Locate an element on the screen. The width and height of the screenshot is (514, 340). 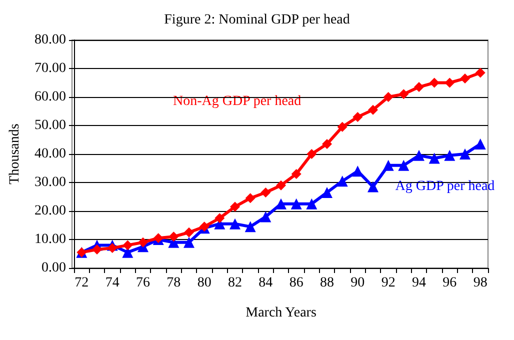
x-tick-label: 84 is located at coordinates (265, 283).